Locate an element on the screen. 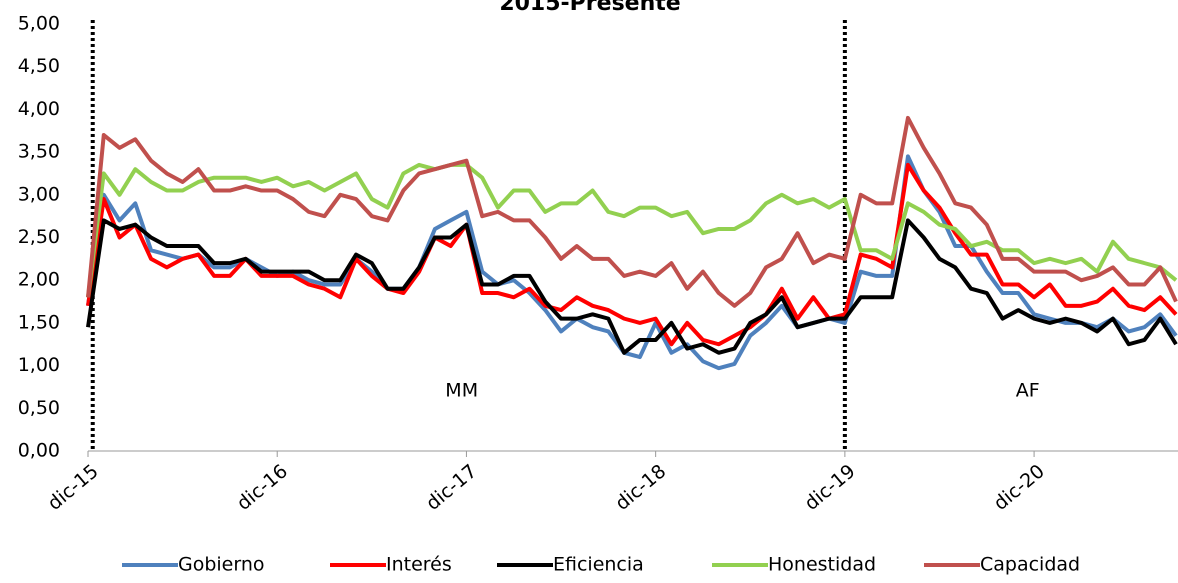 The height and width of the screenshot is (583, 1178). annotation: MM is located at coordinates (461, 391).